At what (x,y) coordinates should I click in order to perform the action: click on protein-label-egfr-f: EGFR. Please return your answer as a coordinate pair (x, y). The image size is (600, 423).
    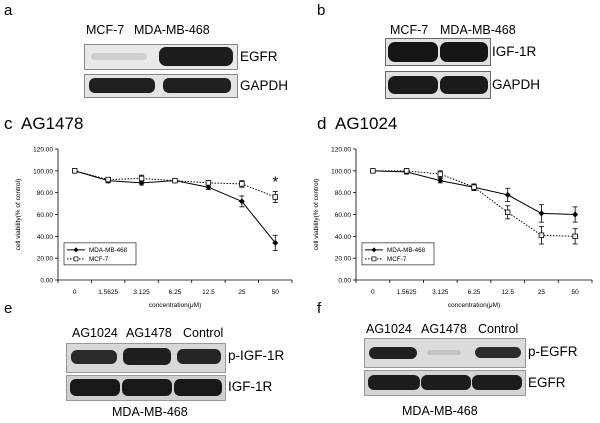
    Looking at the image, I should click on (547, 382).